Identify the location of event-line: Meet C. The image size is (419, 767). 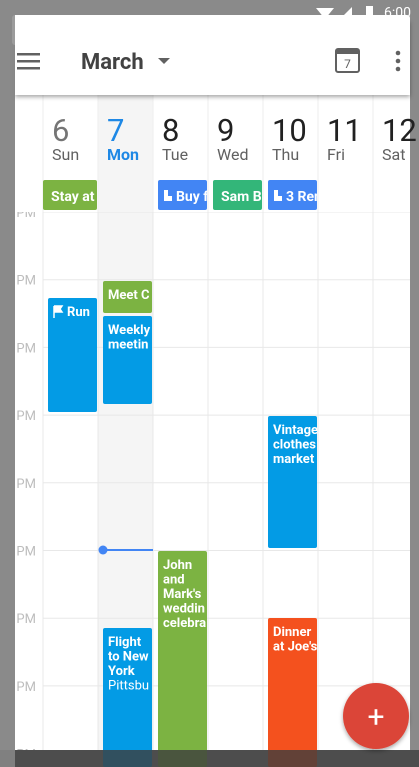
(129, 295).